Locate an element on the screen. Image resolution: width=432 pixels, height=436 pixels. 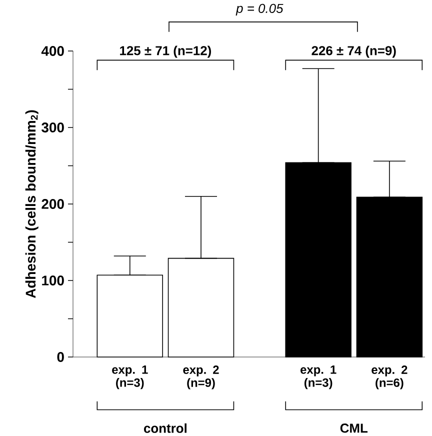
text: p = 0.05 is located at coordinates (260, 10).